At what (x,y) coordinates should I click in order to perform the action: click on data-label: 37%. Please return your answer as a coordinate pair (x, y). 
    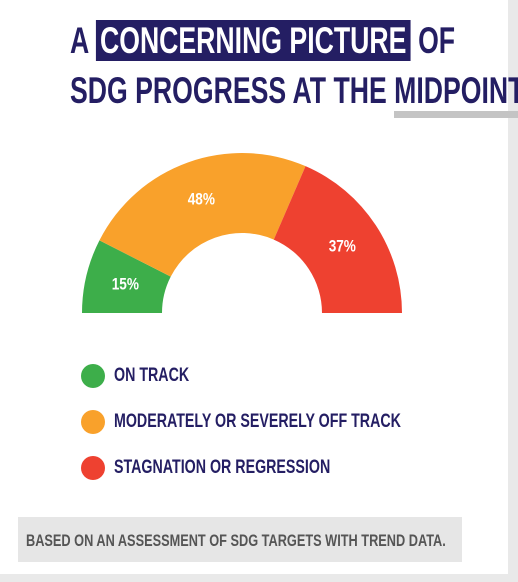
    Looking at the image, I should click on (342, 246).